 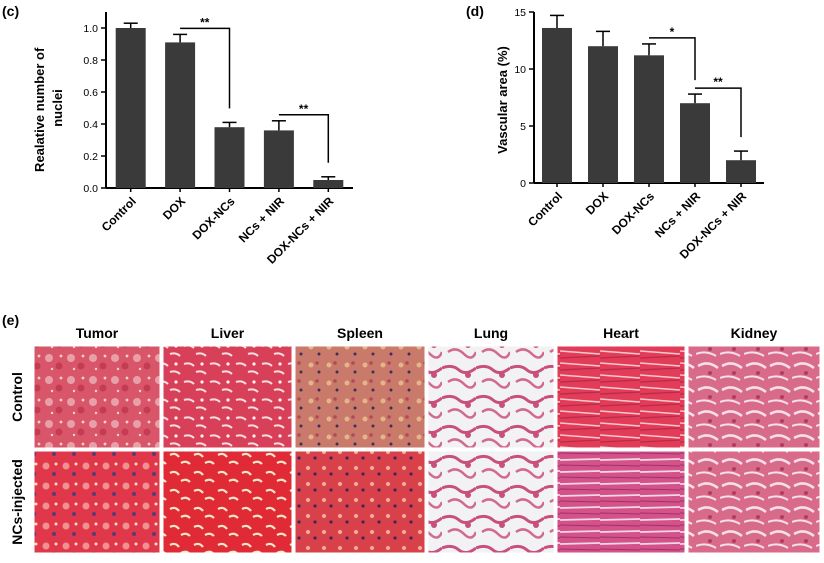 I want to click on panel-label-c: (c), so click(x=10, y=11).